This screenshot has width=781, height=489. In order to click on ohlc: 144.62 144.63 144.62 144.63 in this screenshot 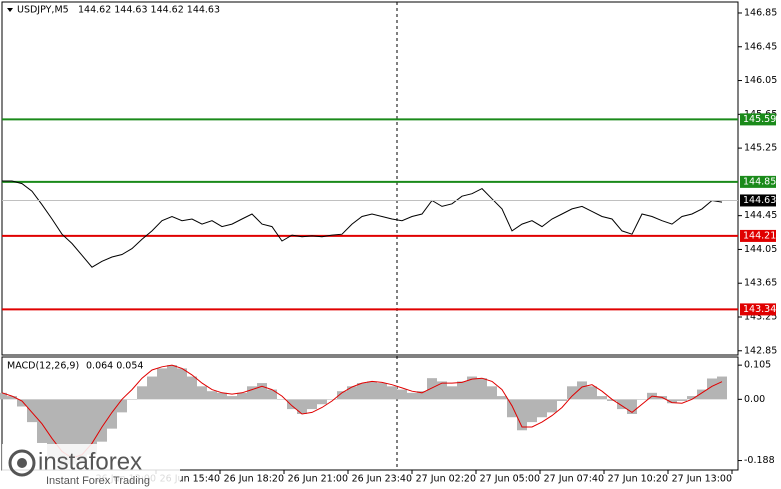, I will do `click(149, 10)`.